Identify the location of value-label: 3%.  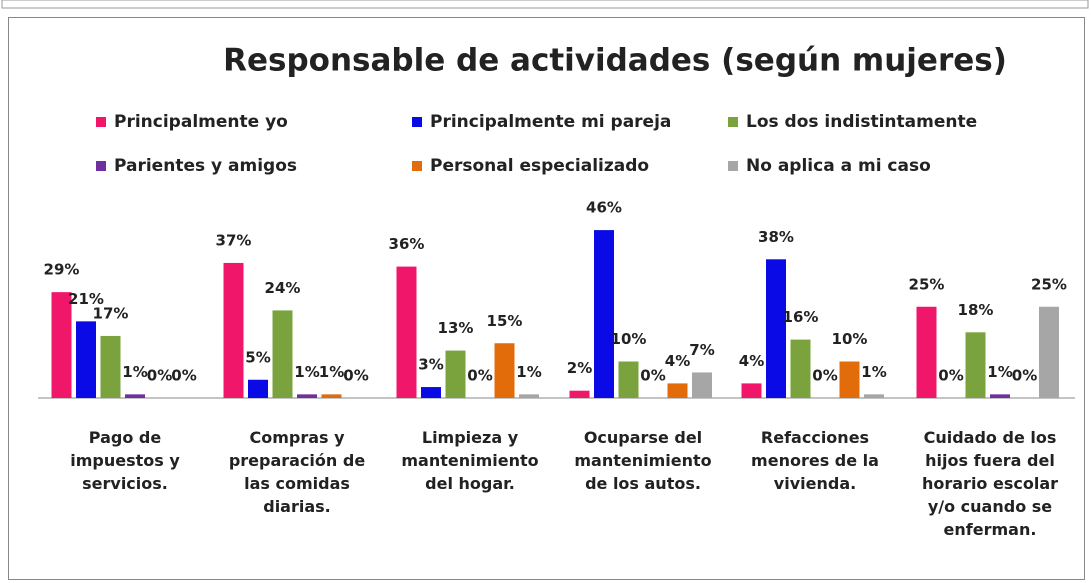
(430, 365).